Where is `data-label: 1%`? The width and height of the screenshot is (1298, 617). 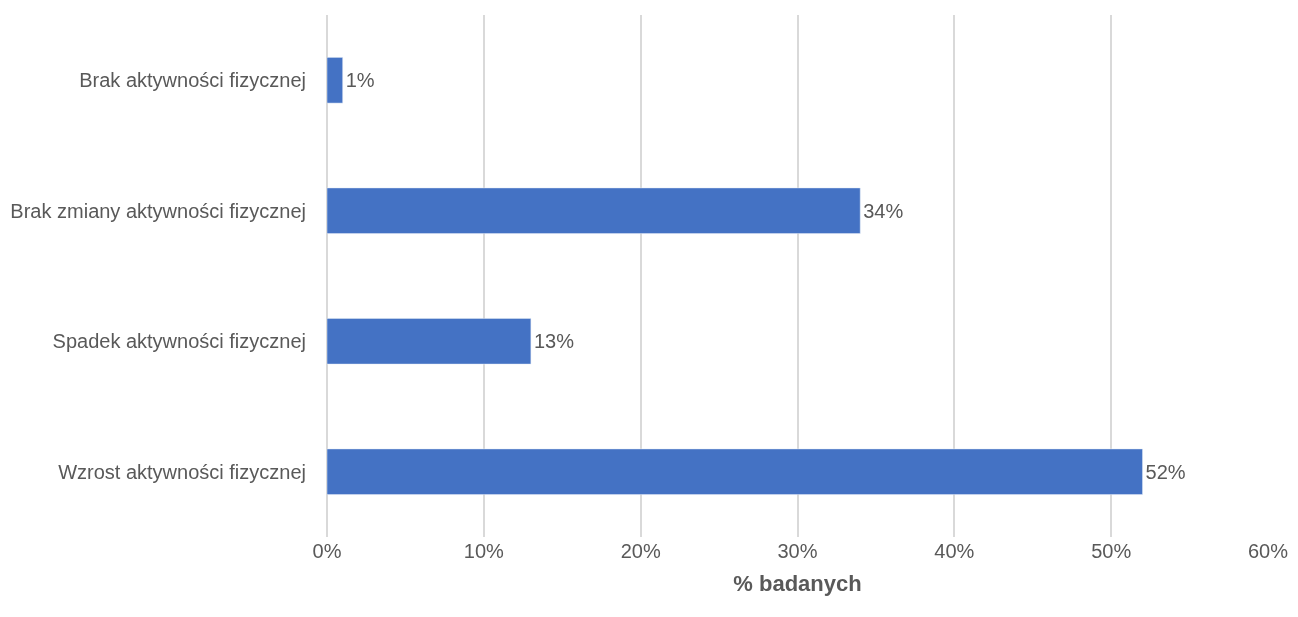
data-label: 1% is located at coordinates (360, 80).